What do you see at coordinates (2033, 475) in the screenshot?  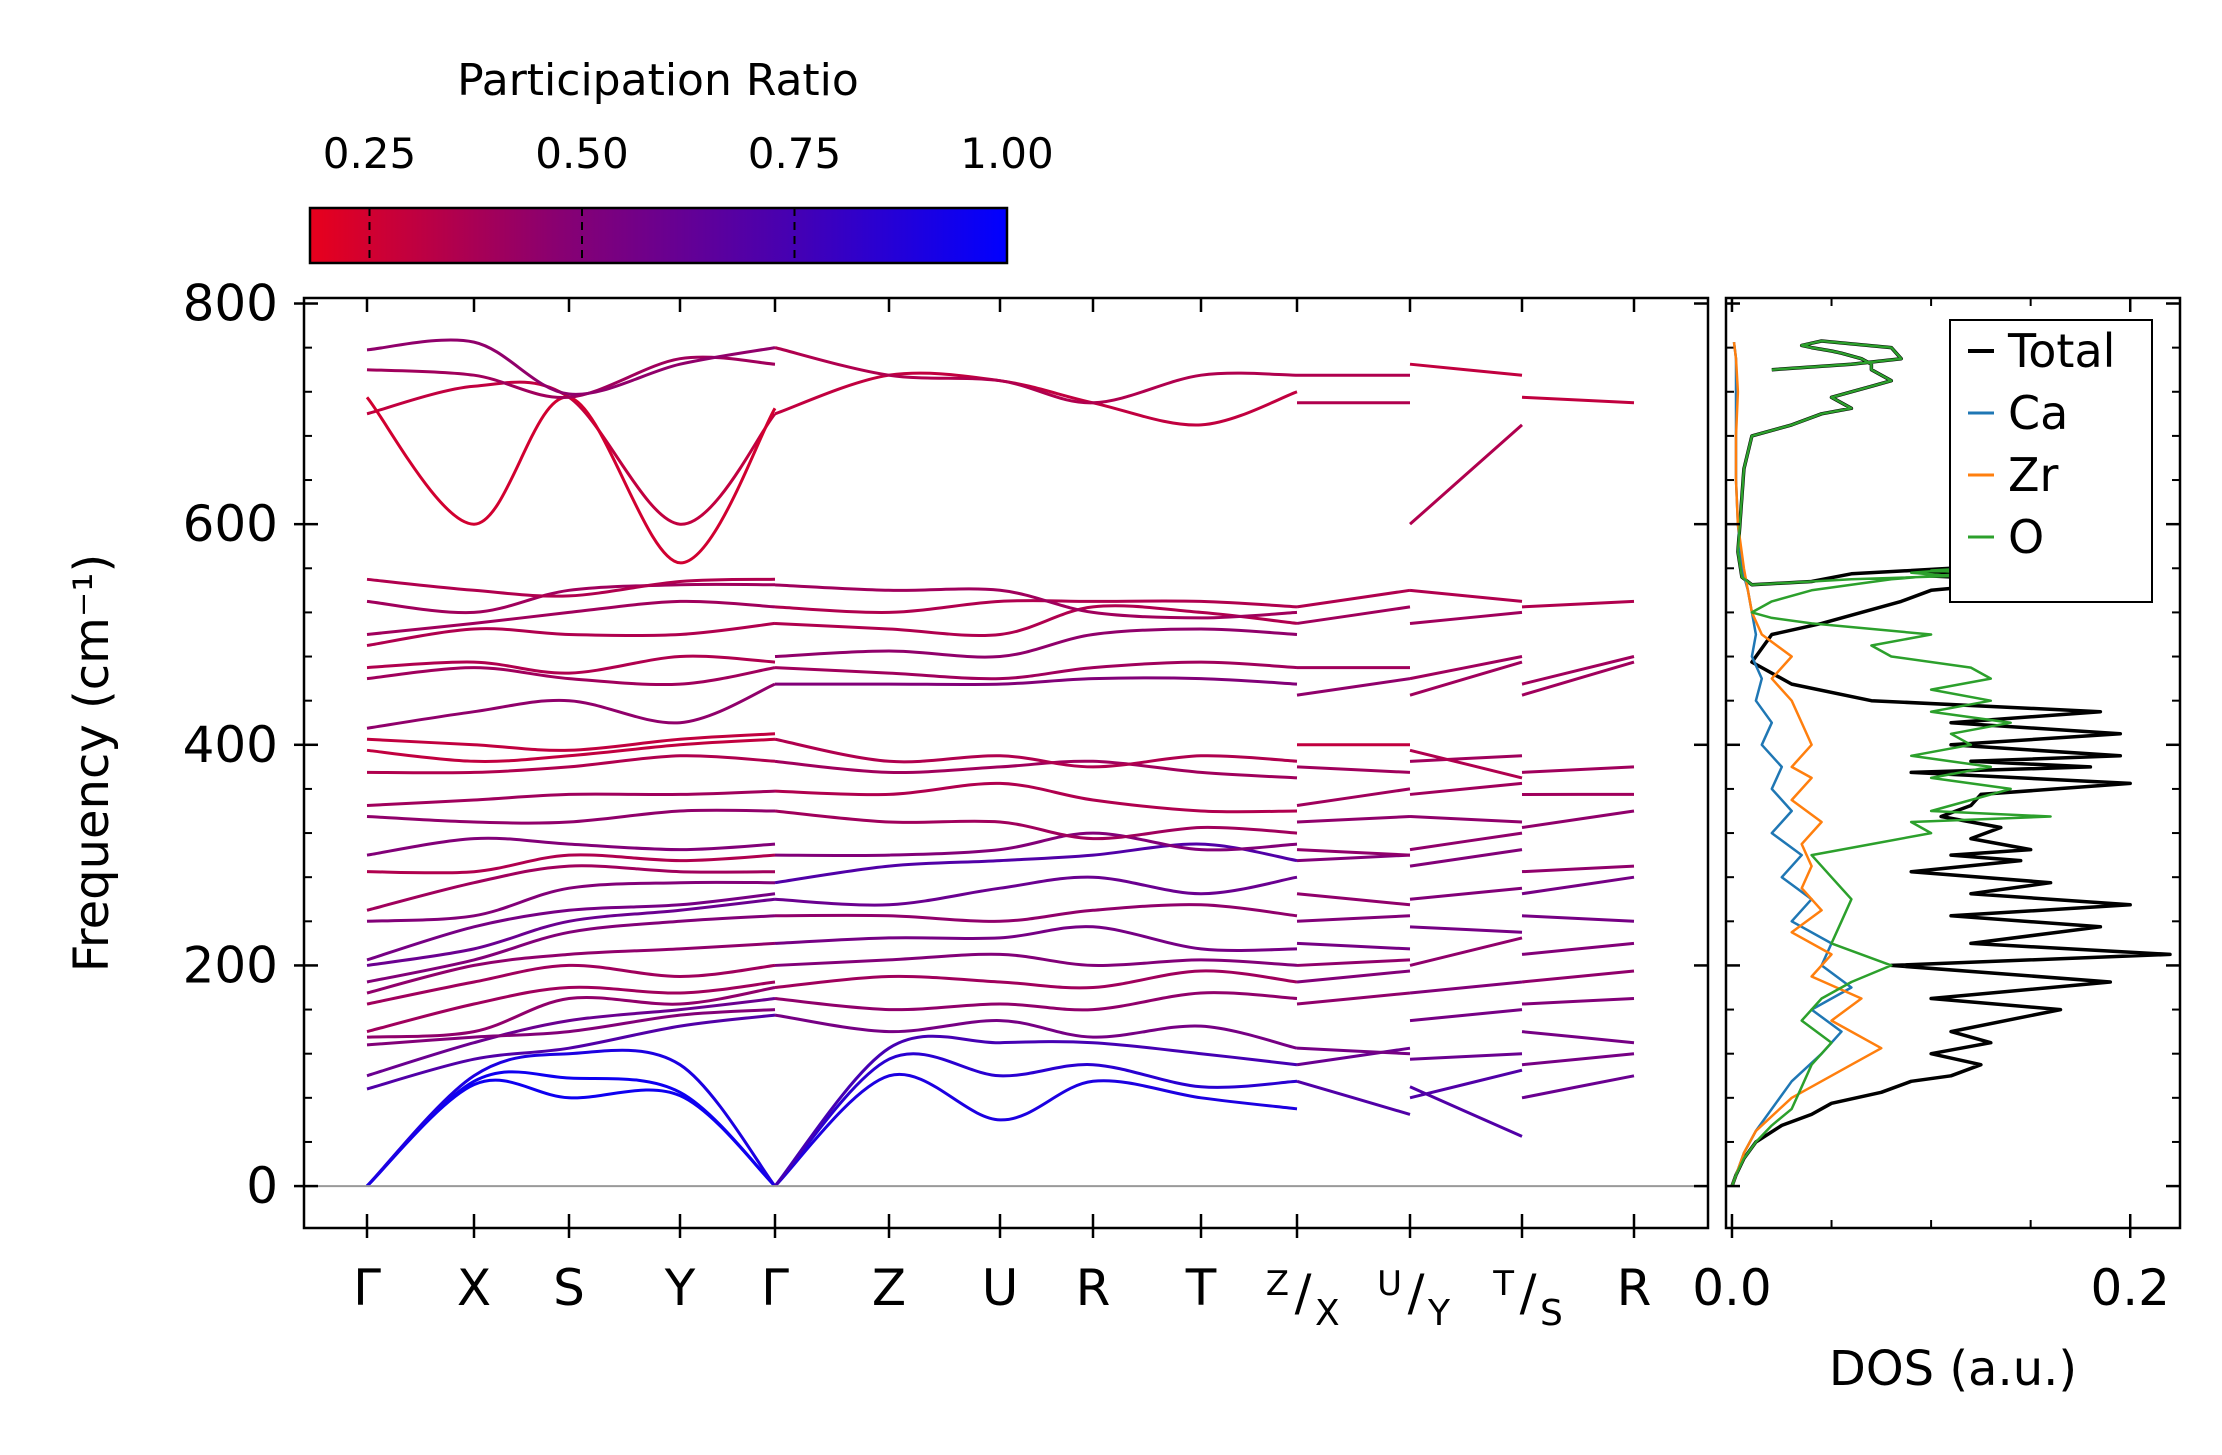 I see `legend-label-zr: Zr` at bounding box center [2033, 475].